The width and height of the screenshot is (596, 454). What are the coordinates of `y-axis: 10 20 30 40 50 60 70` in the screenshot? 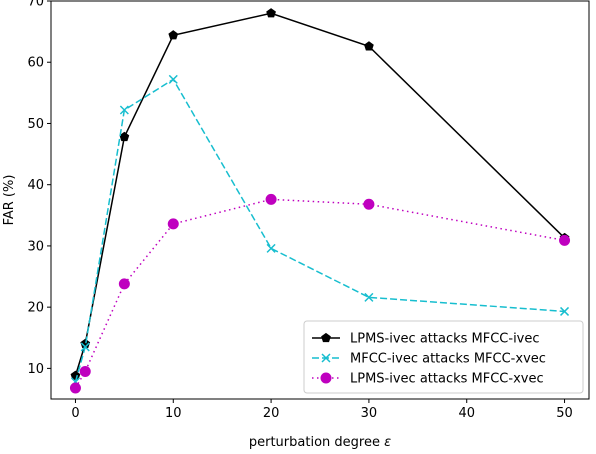 It's located at (39, 188).